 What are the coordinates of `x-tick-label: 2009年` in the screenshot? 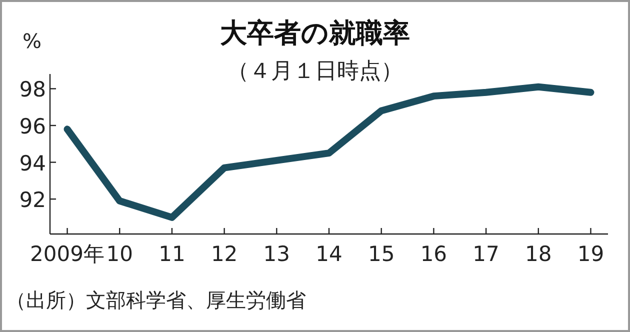 It's located at (67, 254).